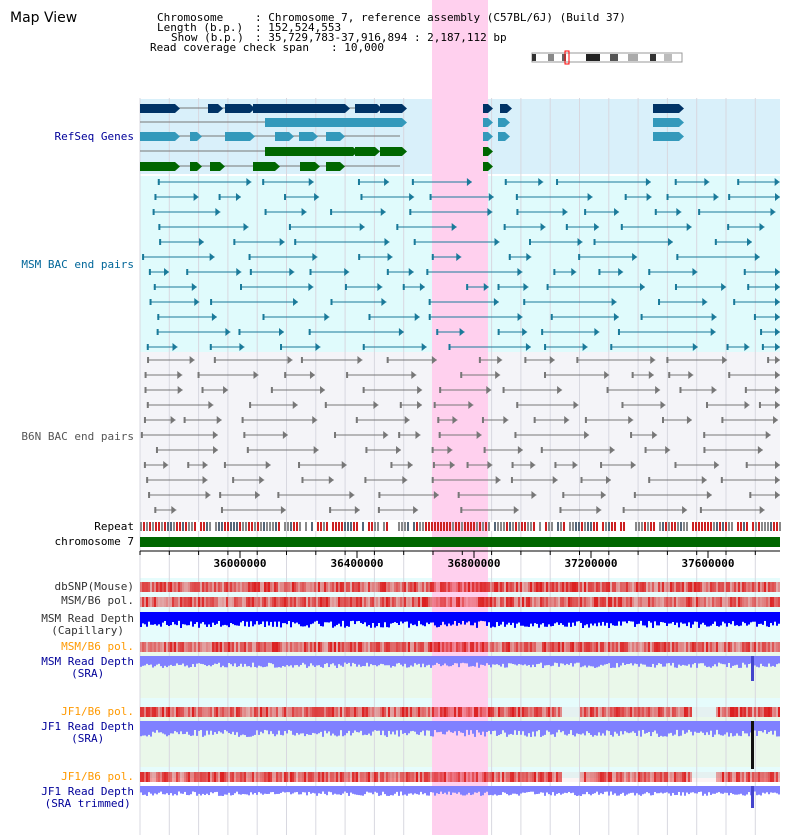 Image resolution: width=800 pixels, height=835 pixels. What do you see at coordinates (77, 436) in the screenshot?
I see `track-label-b6n-bac: B6N BAC end pairs` at bounding box center [77, 436].